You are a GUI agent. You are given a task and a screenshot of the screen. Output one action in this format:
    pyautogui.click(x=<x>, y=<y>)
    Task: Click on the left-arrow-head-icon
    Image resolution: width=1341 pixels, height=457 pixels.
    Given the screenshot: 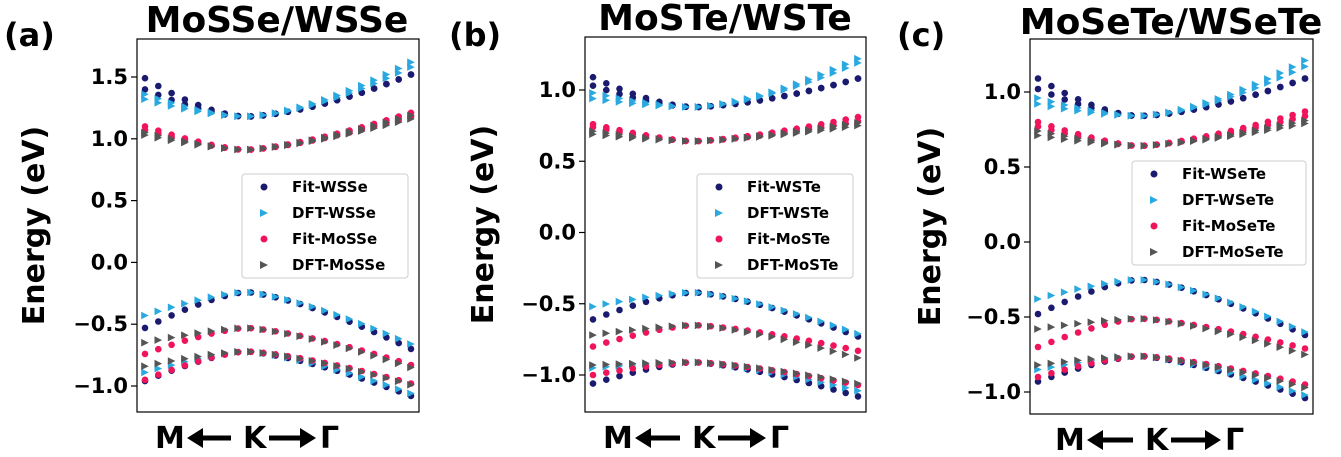 What is the action you would take?
    pyautogui.click(x=195, y=438)
    